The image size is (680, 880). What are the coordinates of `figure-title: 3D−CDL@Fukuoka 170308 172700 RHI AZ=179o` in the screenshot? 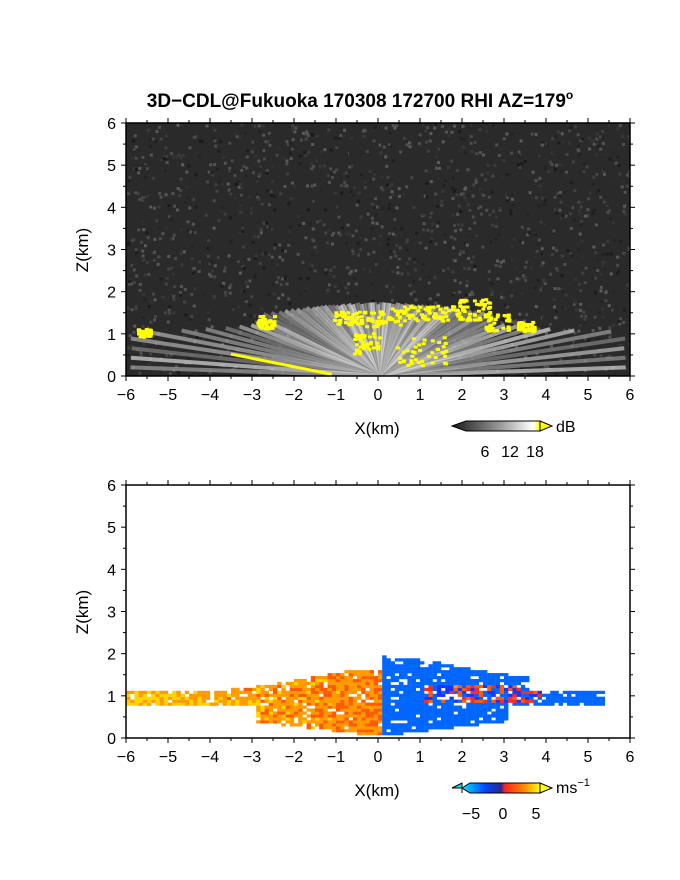 It's located at (360, 100).